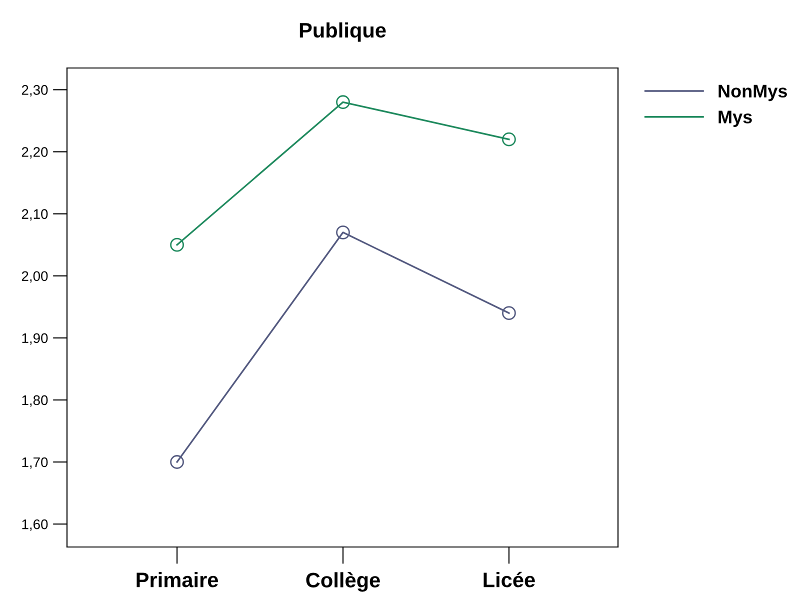 The width and height of the screenshot is (796, 597). I want to click on y-tick-label: 1,90, so click(35, 339).